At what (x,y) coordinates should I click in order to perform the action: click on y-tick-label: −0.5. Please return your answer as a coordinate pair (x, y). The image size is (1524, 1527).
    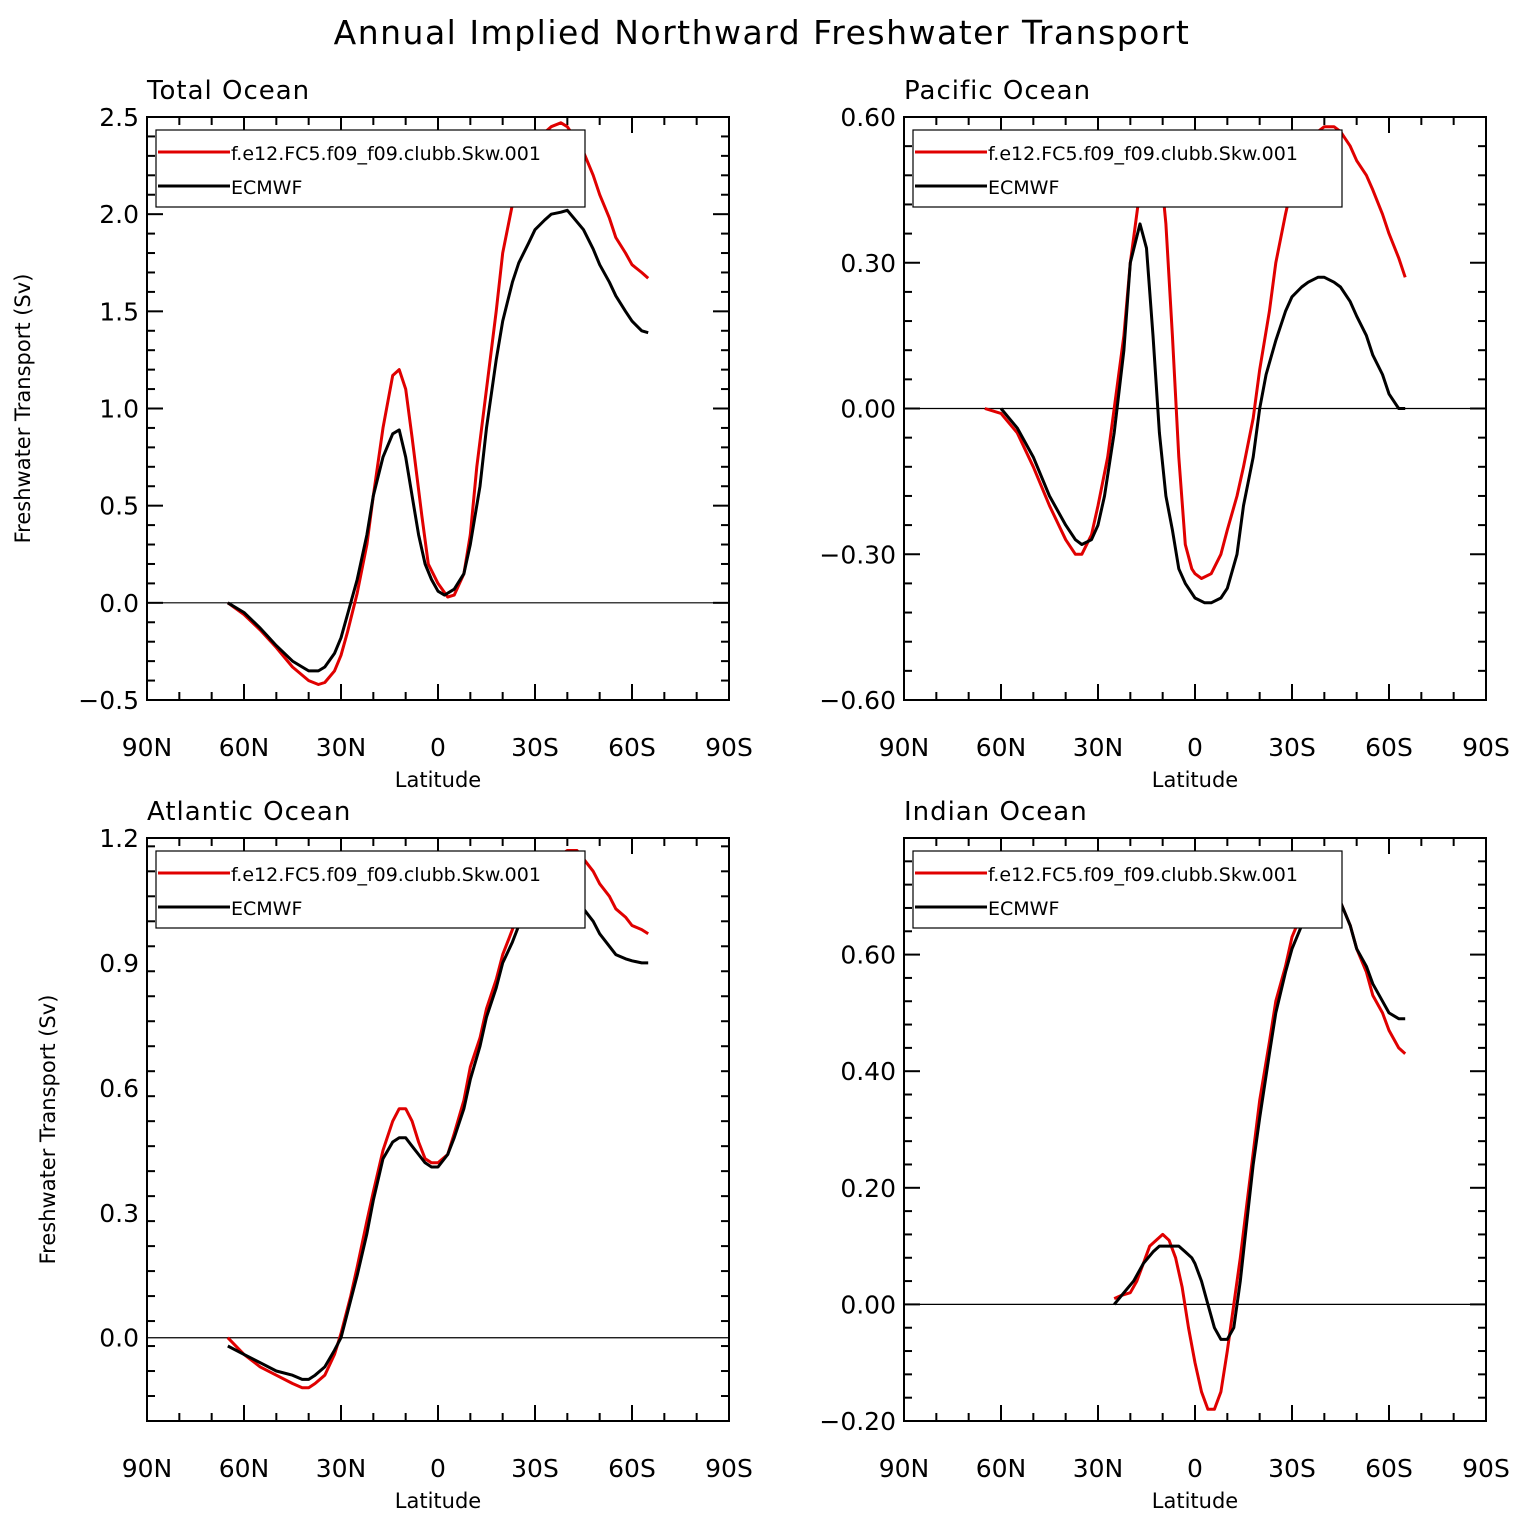
    Looking at the image, I should click on (108, 700).